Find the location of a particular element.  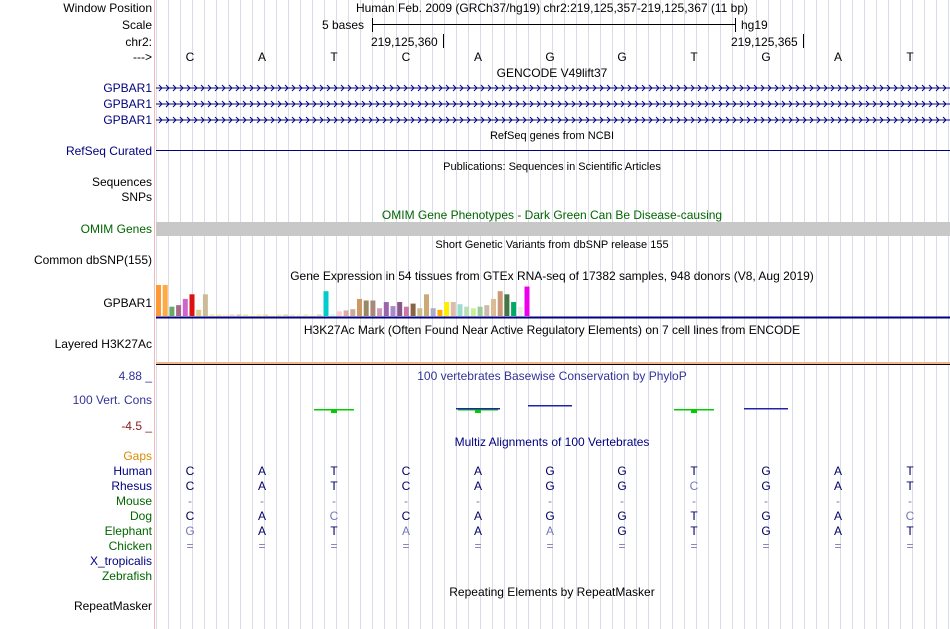

refseq-title: RefSeq genes from NCBI is located at coordinates (552, 136).